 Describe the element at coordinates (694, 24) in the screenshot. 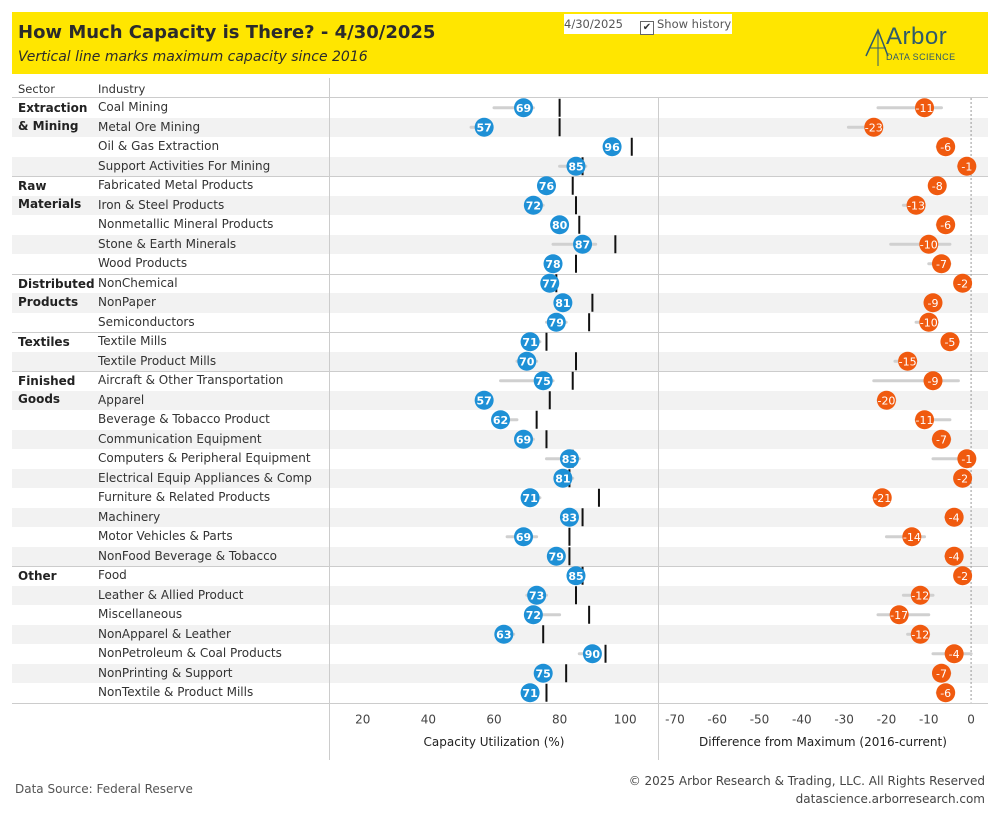

I see `show-history-label: Show history` at that location.